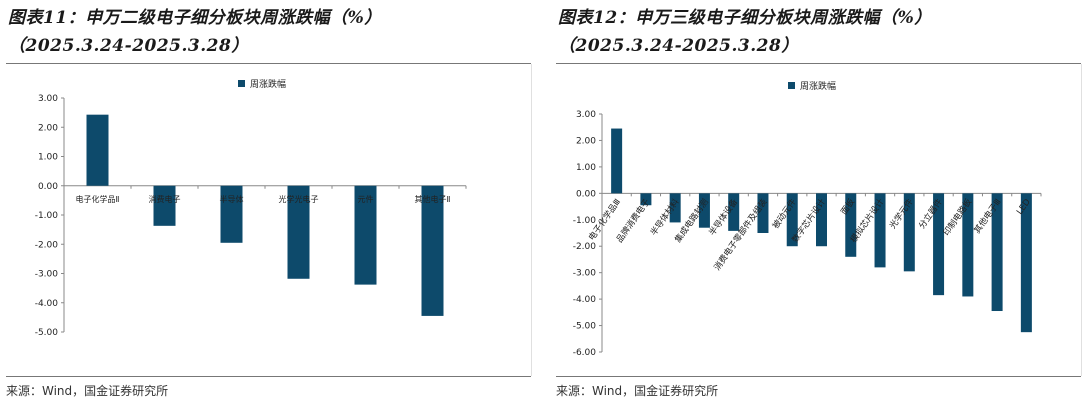  I want to click on x-category-label: 光学光电子, so click(299, 199).